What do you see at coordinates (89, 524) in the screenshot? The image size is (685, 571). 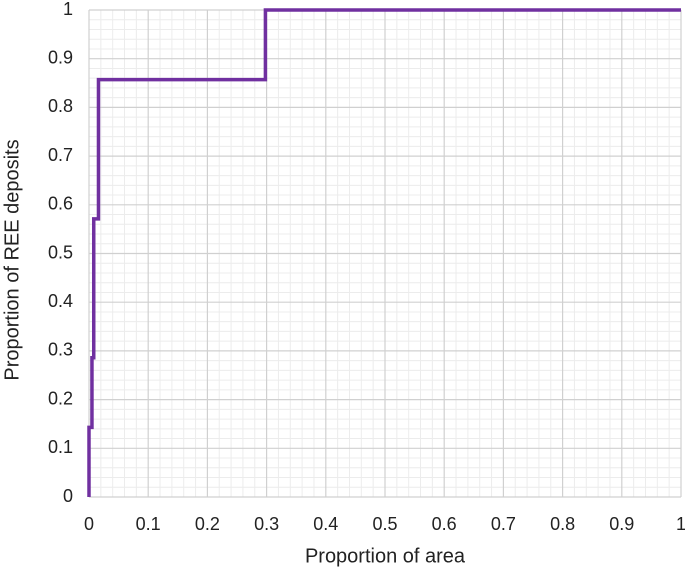 I see `x-tick-label: 0` at bounding box center [89, 524].